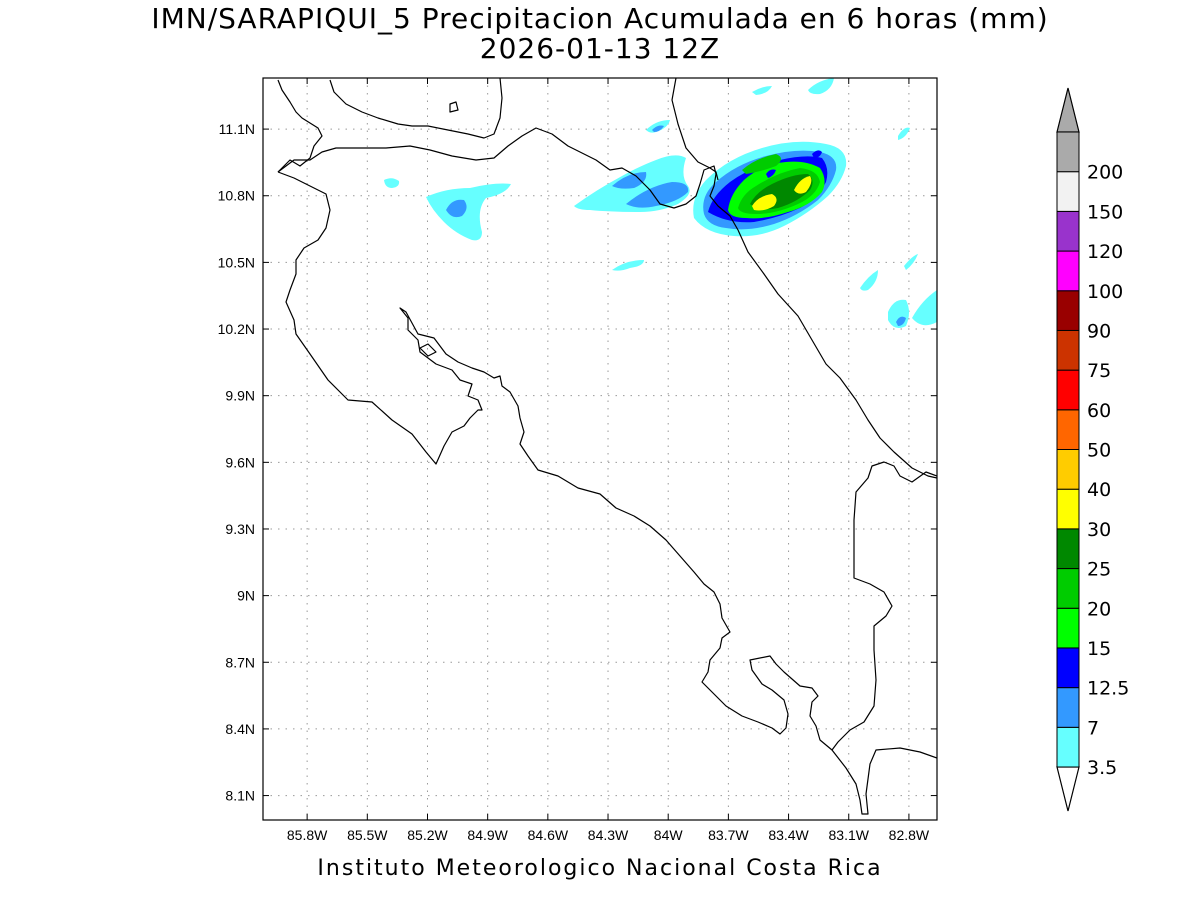  What do you see at coordinates (1105, 173) in the screenshot?
I see `colorbar-level-label: 200` at bounding box center [1105, 173].